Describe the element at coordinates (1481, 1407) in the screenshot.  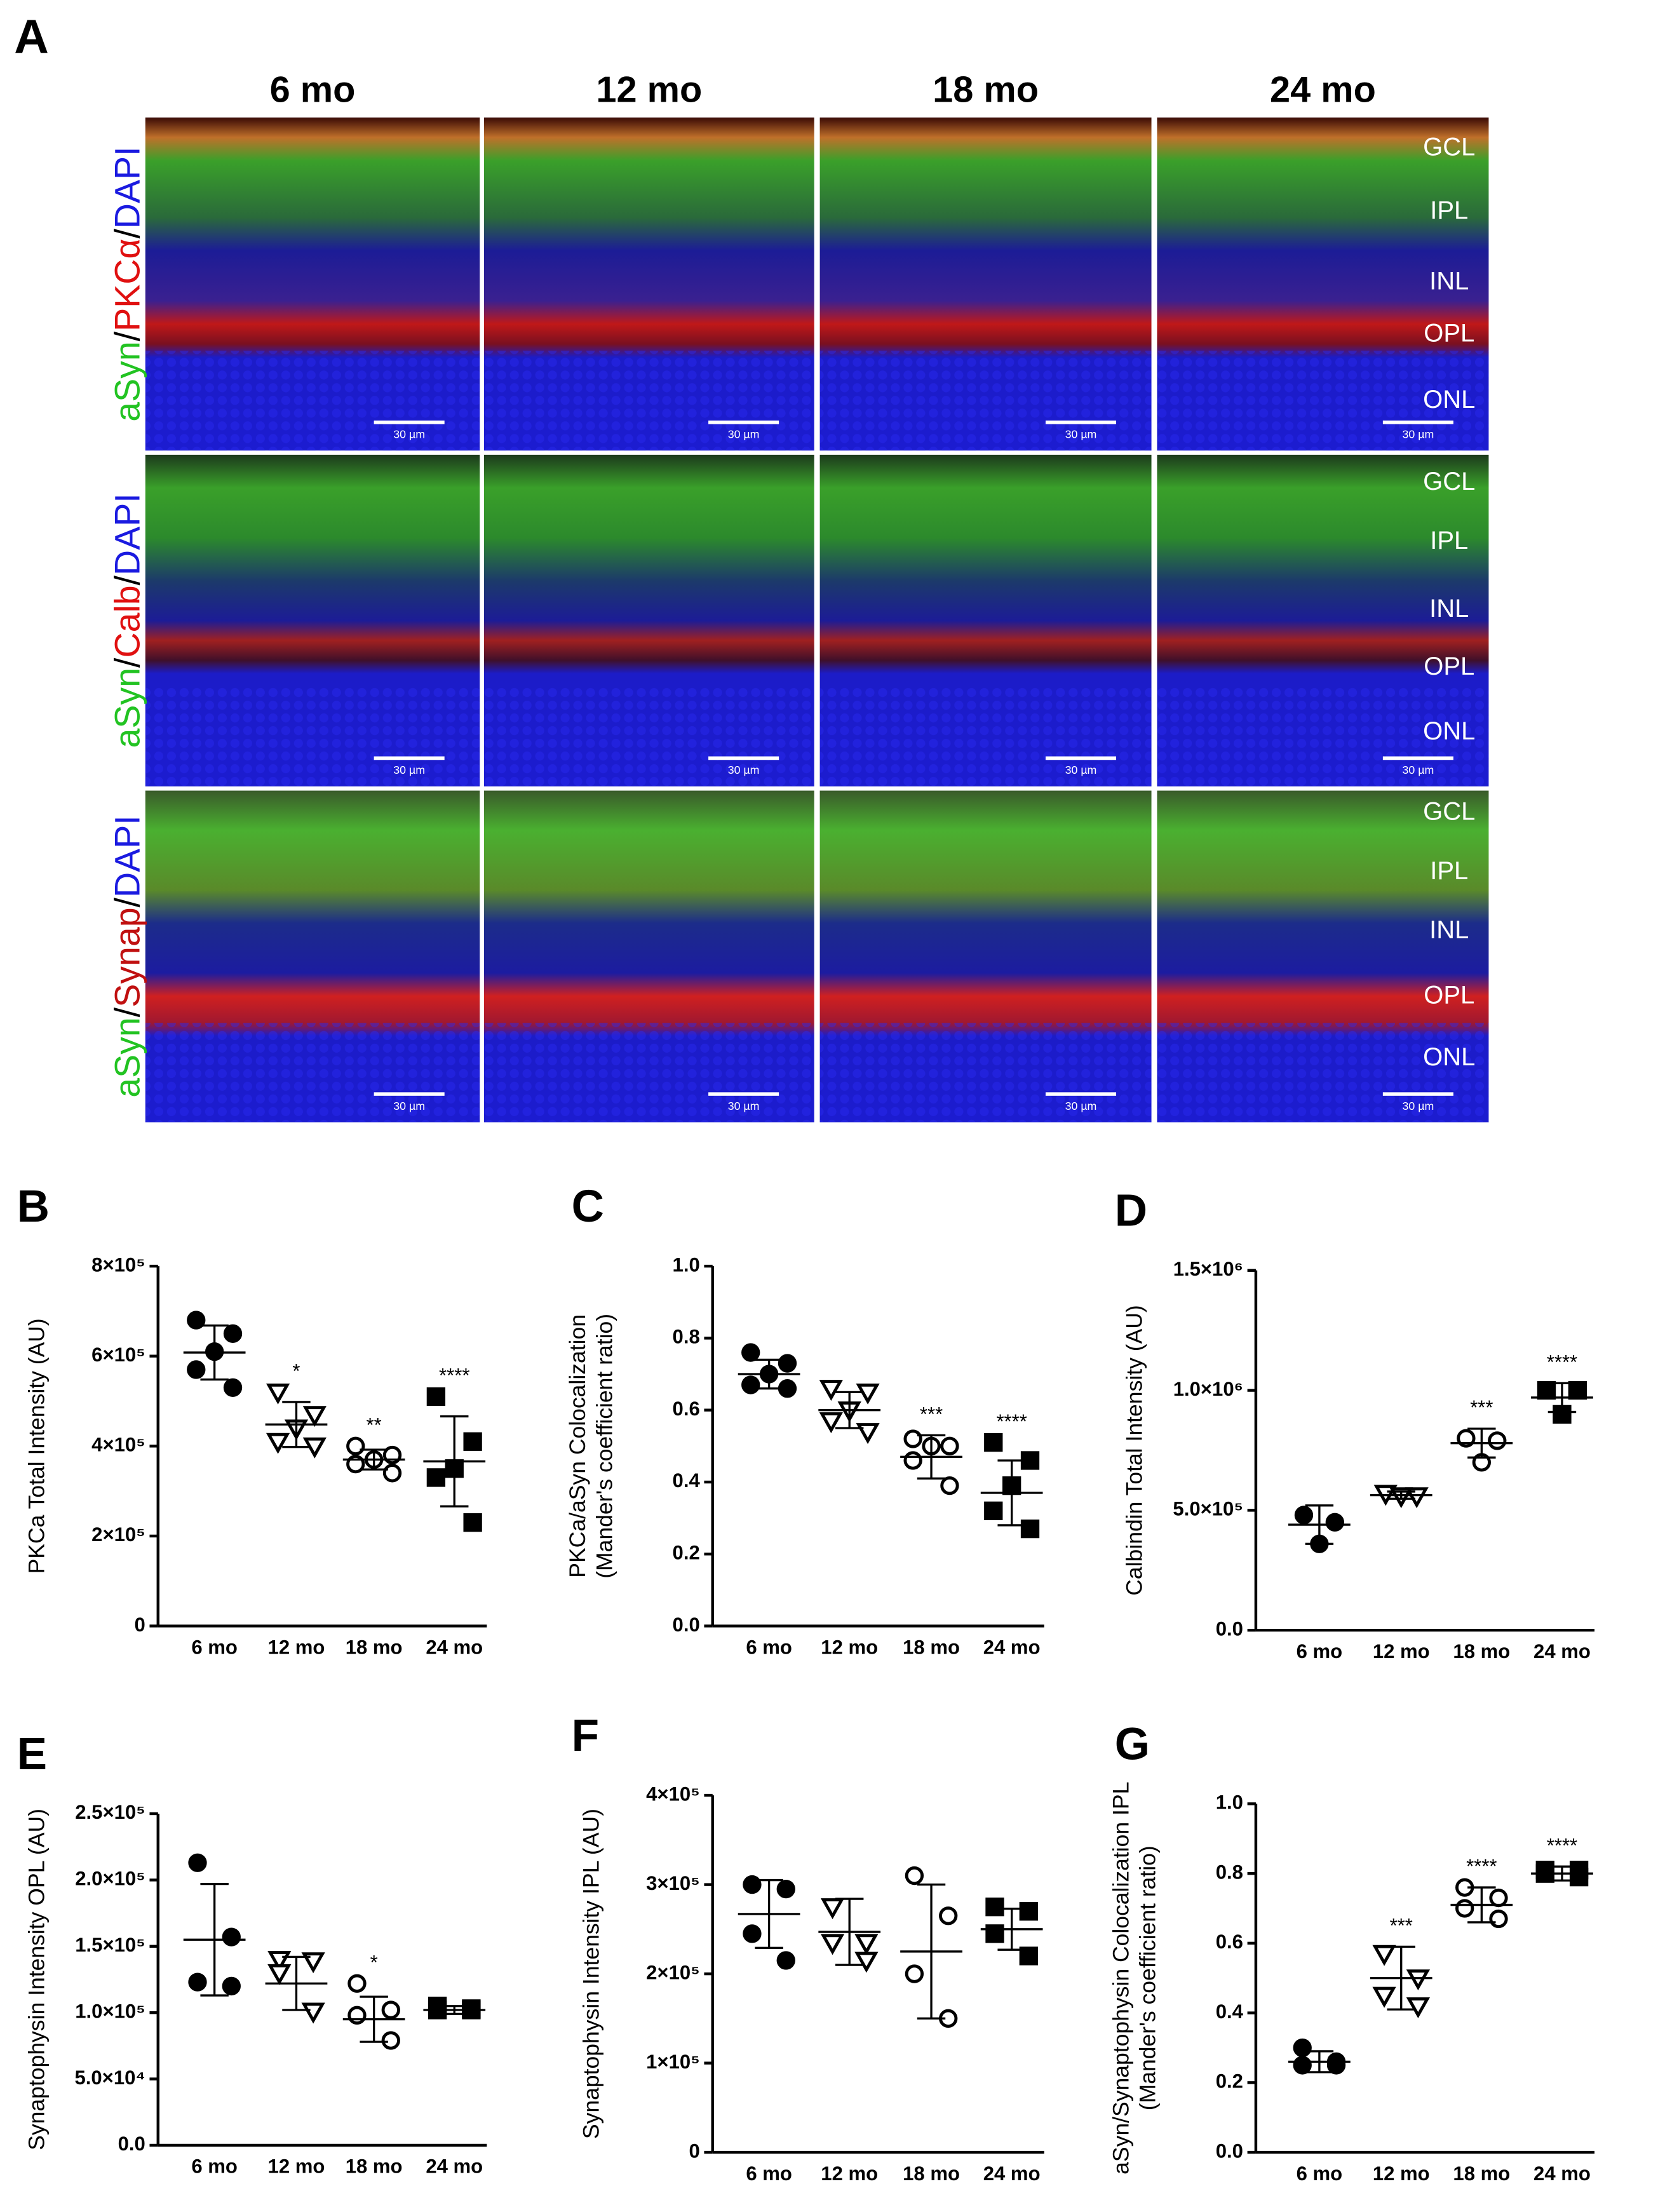
I see `significance: ***` at that location.